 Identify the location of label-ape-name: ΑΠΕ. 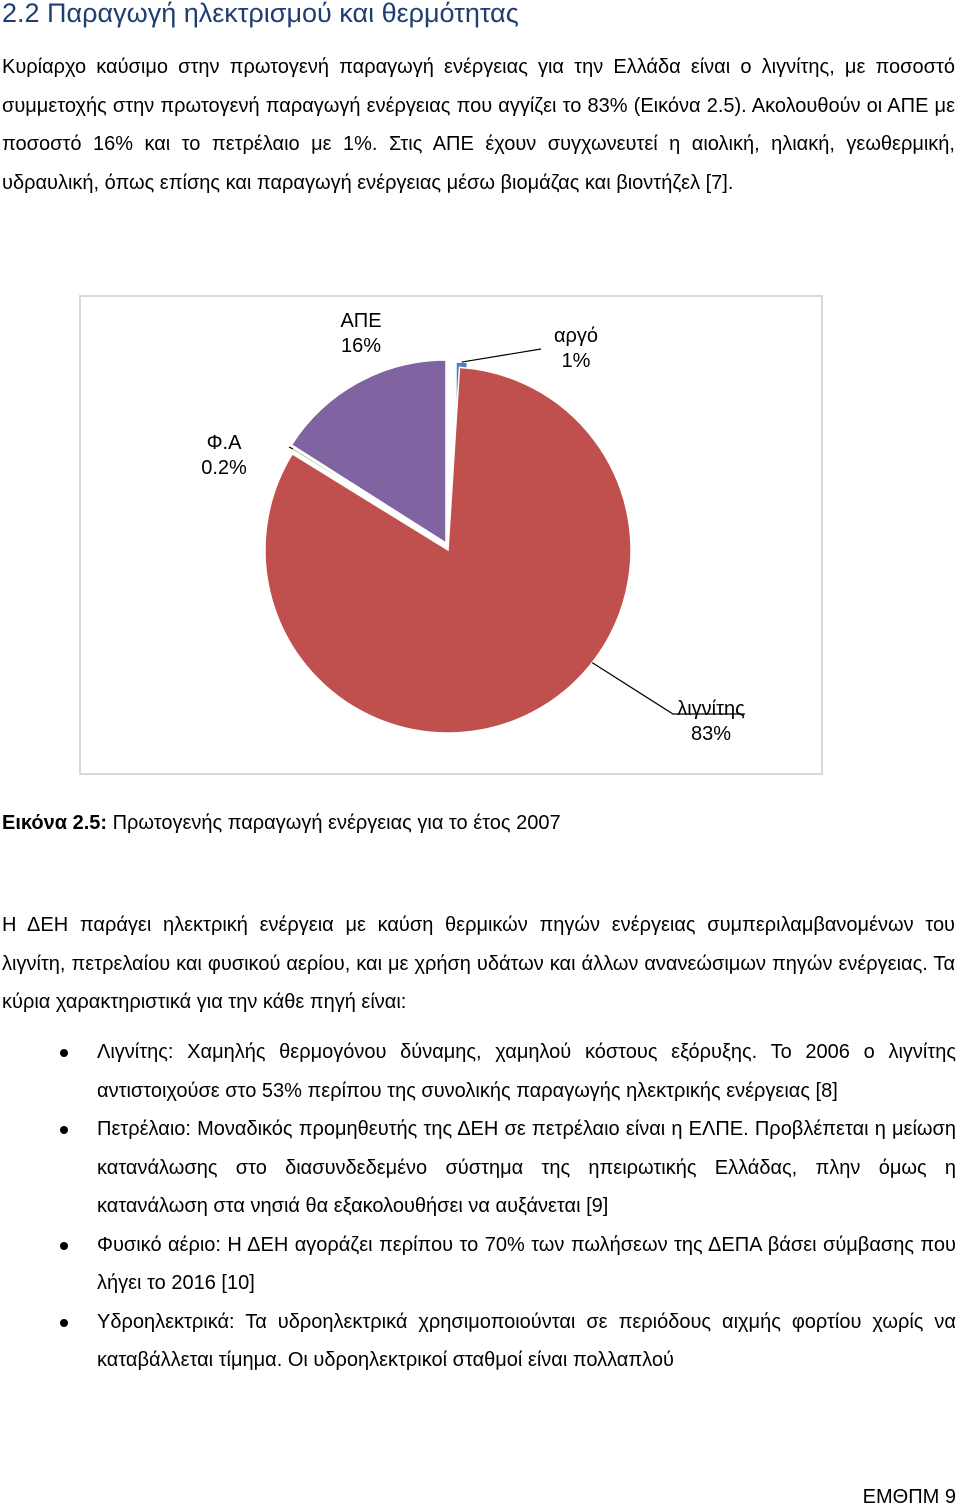
(361, 321).